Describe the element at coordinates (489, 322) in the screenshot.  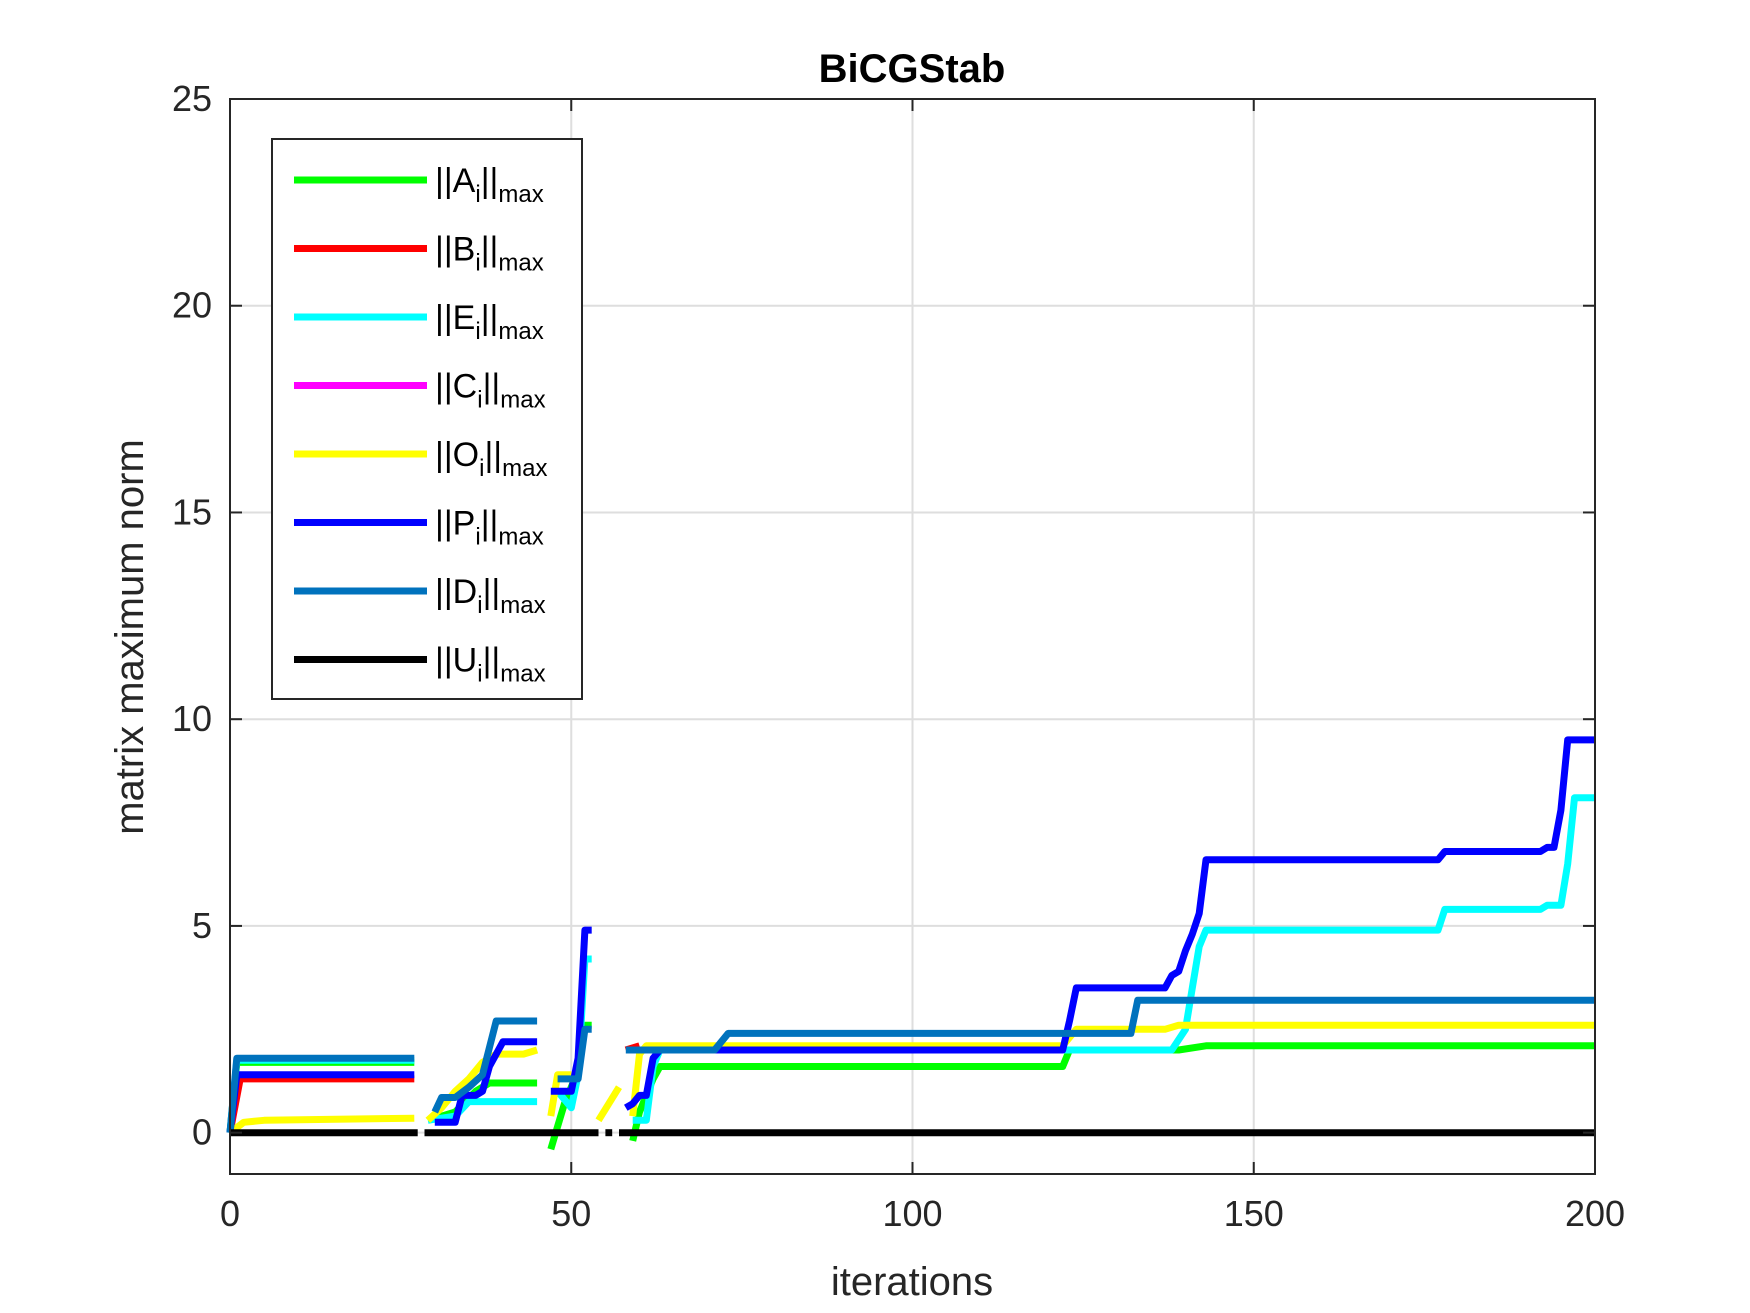
I see `legend-label-E: ||Ei||max` at that location.